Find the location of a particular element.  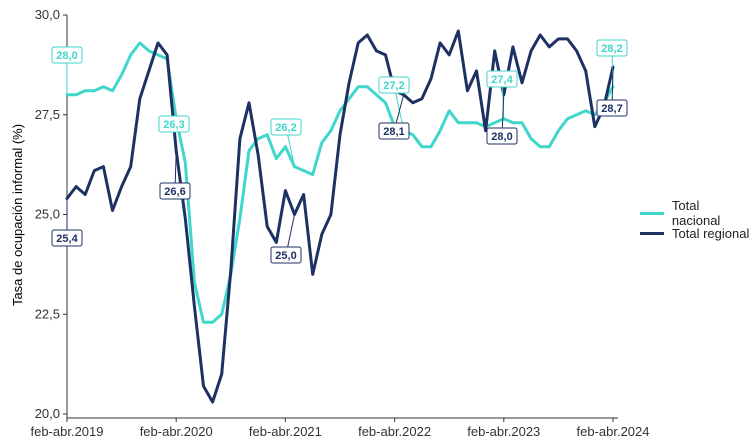

y-tick-label: 25,0 is located at coordinates (47, 214).